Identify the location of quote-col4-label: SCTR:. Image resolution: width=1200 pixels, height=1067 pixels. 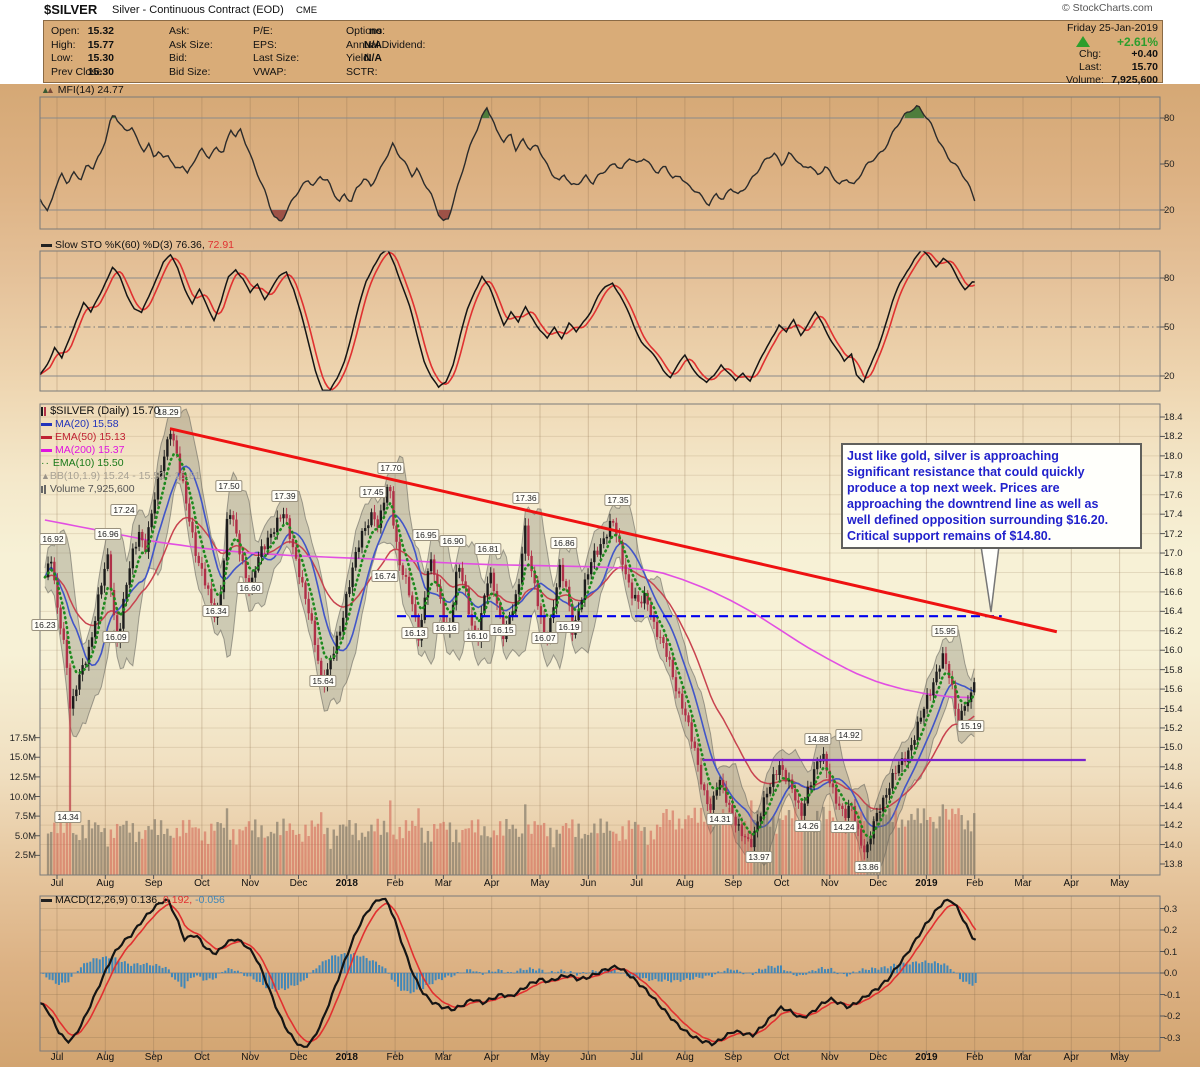
(362, 71).